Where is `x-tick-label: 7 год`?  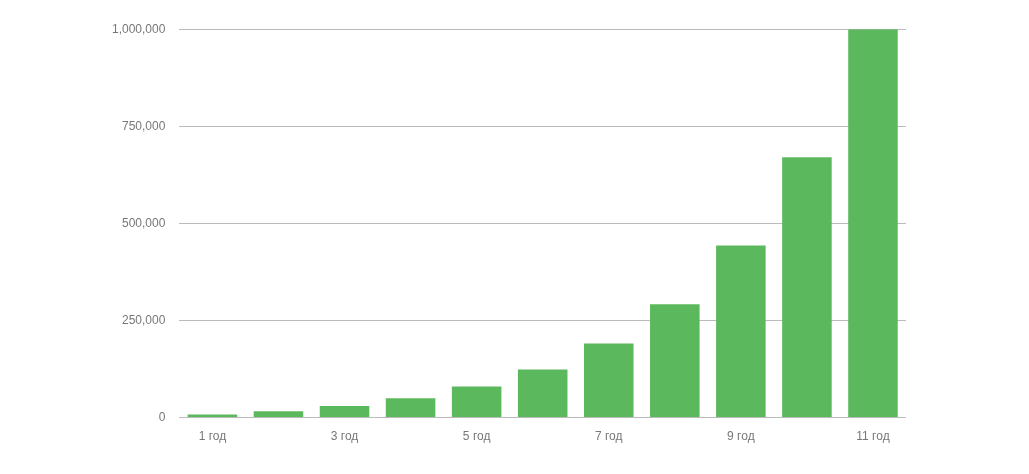 x-tick-label: 7 год is located at coordinates (608, 436).